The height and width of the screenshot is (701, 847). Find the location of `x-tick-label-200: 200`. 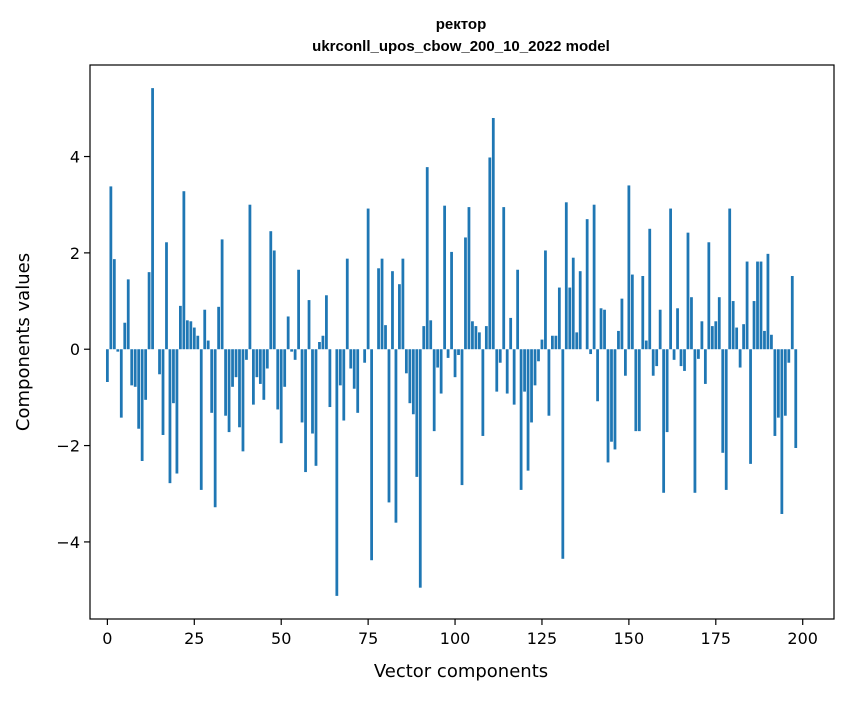

x-tick-label-200: 200 is located at coordinates (802, 638).